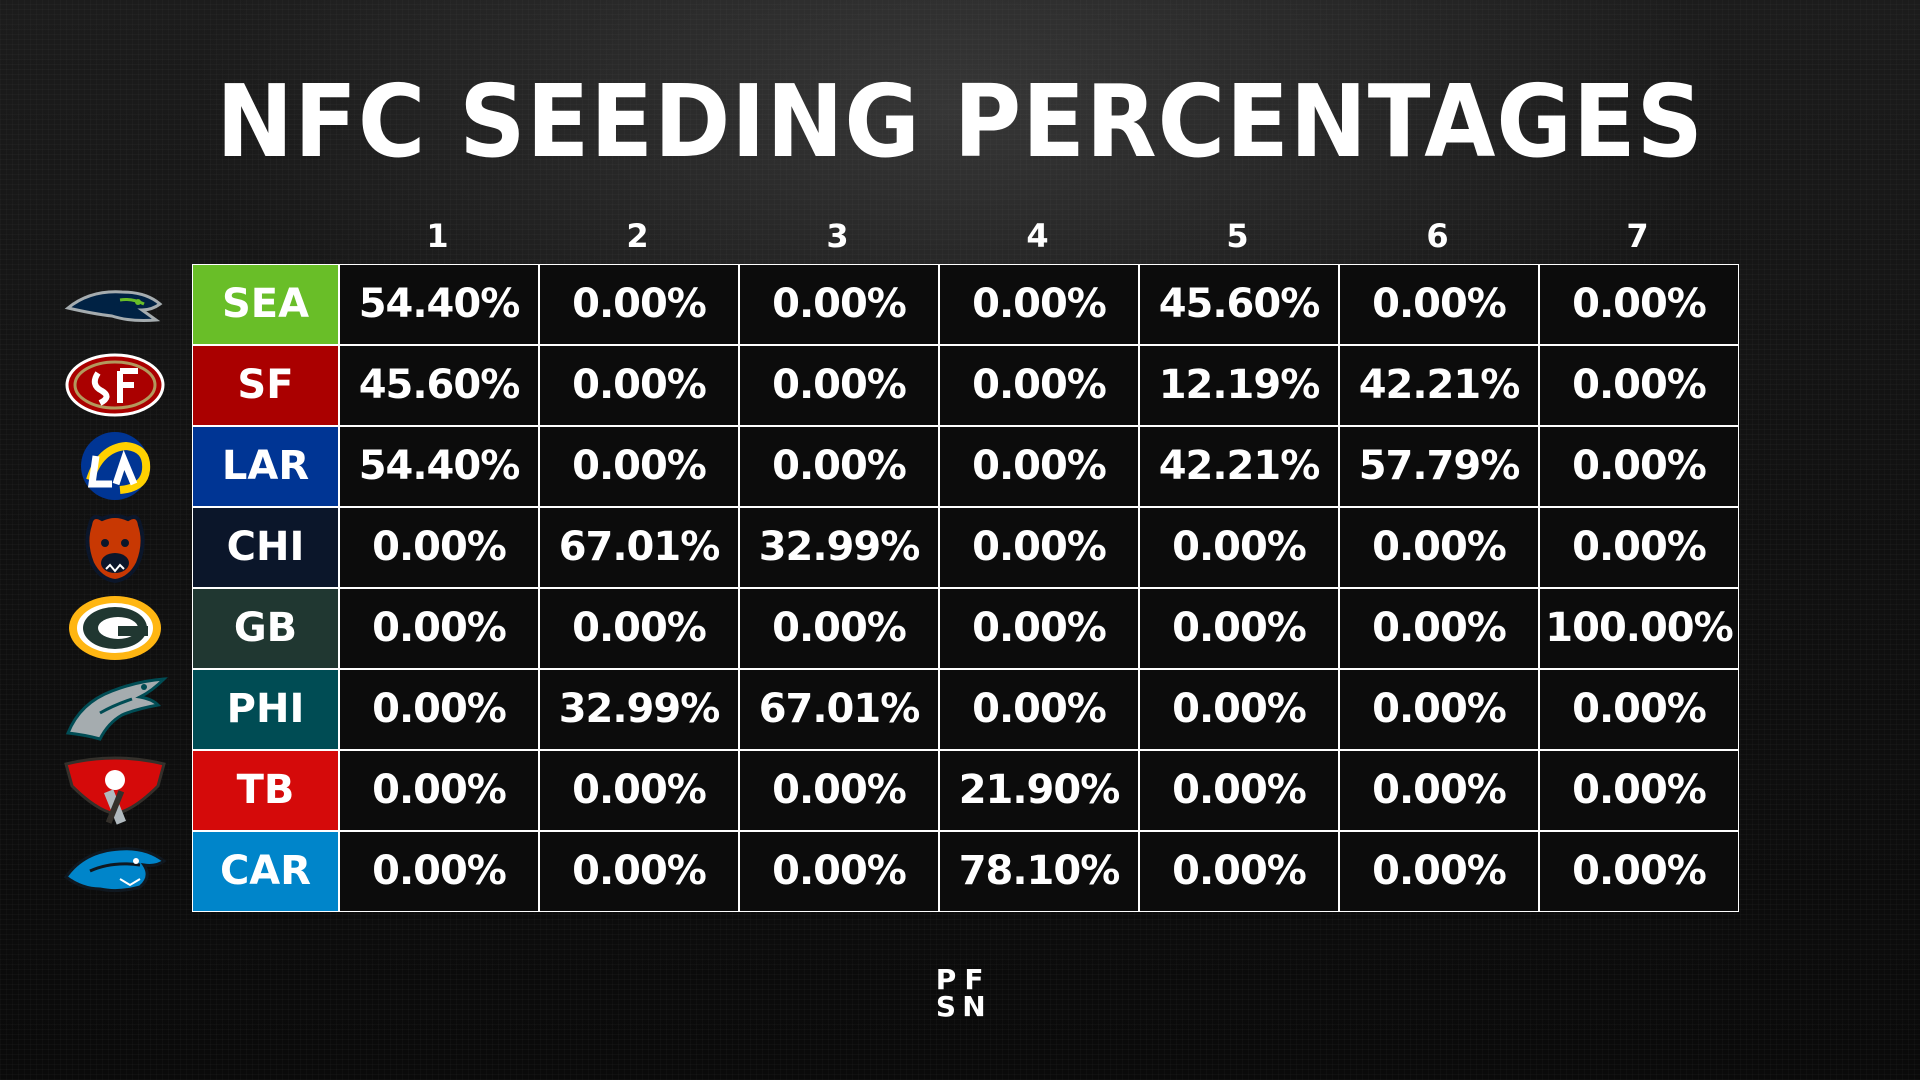 The image size is (1920, 1080). What do you see at coordinates (1039, 871) in the screenshot?
I see `seed-4-percentage: 78.10%` at bounding box center [1039, 871].